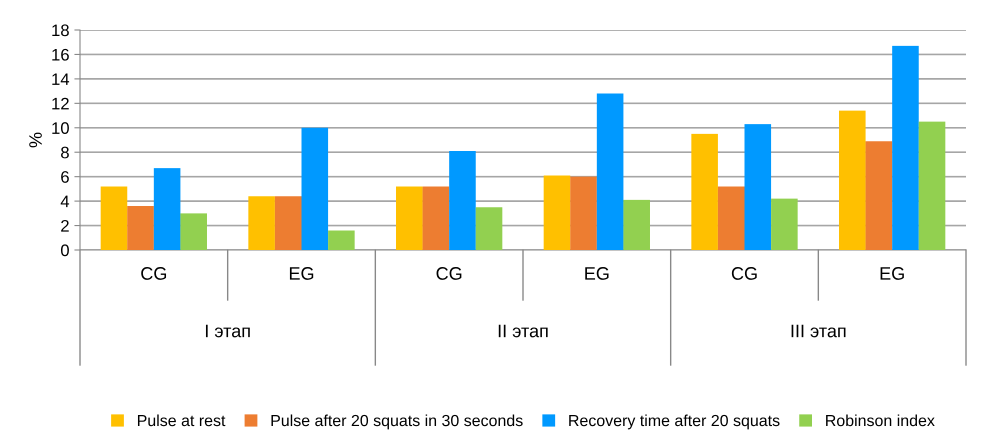 Image resolution: width=984 pixels, height=437 pixels. I want to click on y-axis-title: %, so click(35, 140).